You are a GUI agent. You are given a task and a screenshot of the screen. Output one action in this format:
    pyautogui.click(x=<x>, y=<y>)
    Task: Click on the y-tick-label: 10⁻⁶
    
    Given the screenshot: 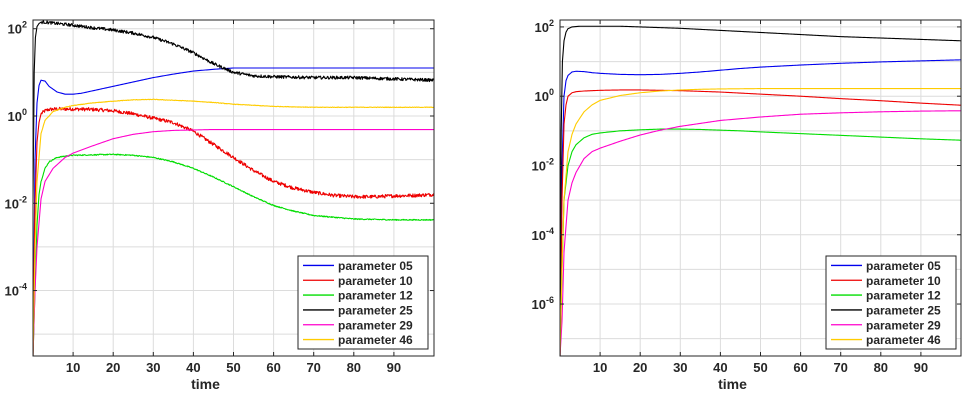 What is the action you would take?
    pyautogui.click(x=543, y=303)
    